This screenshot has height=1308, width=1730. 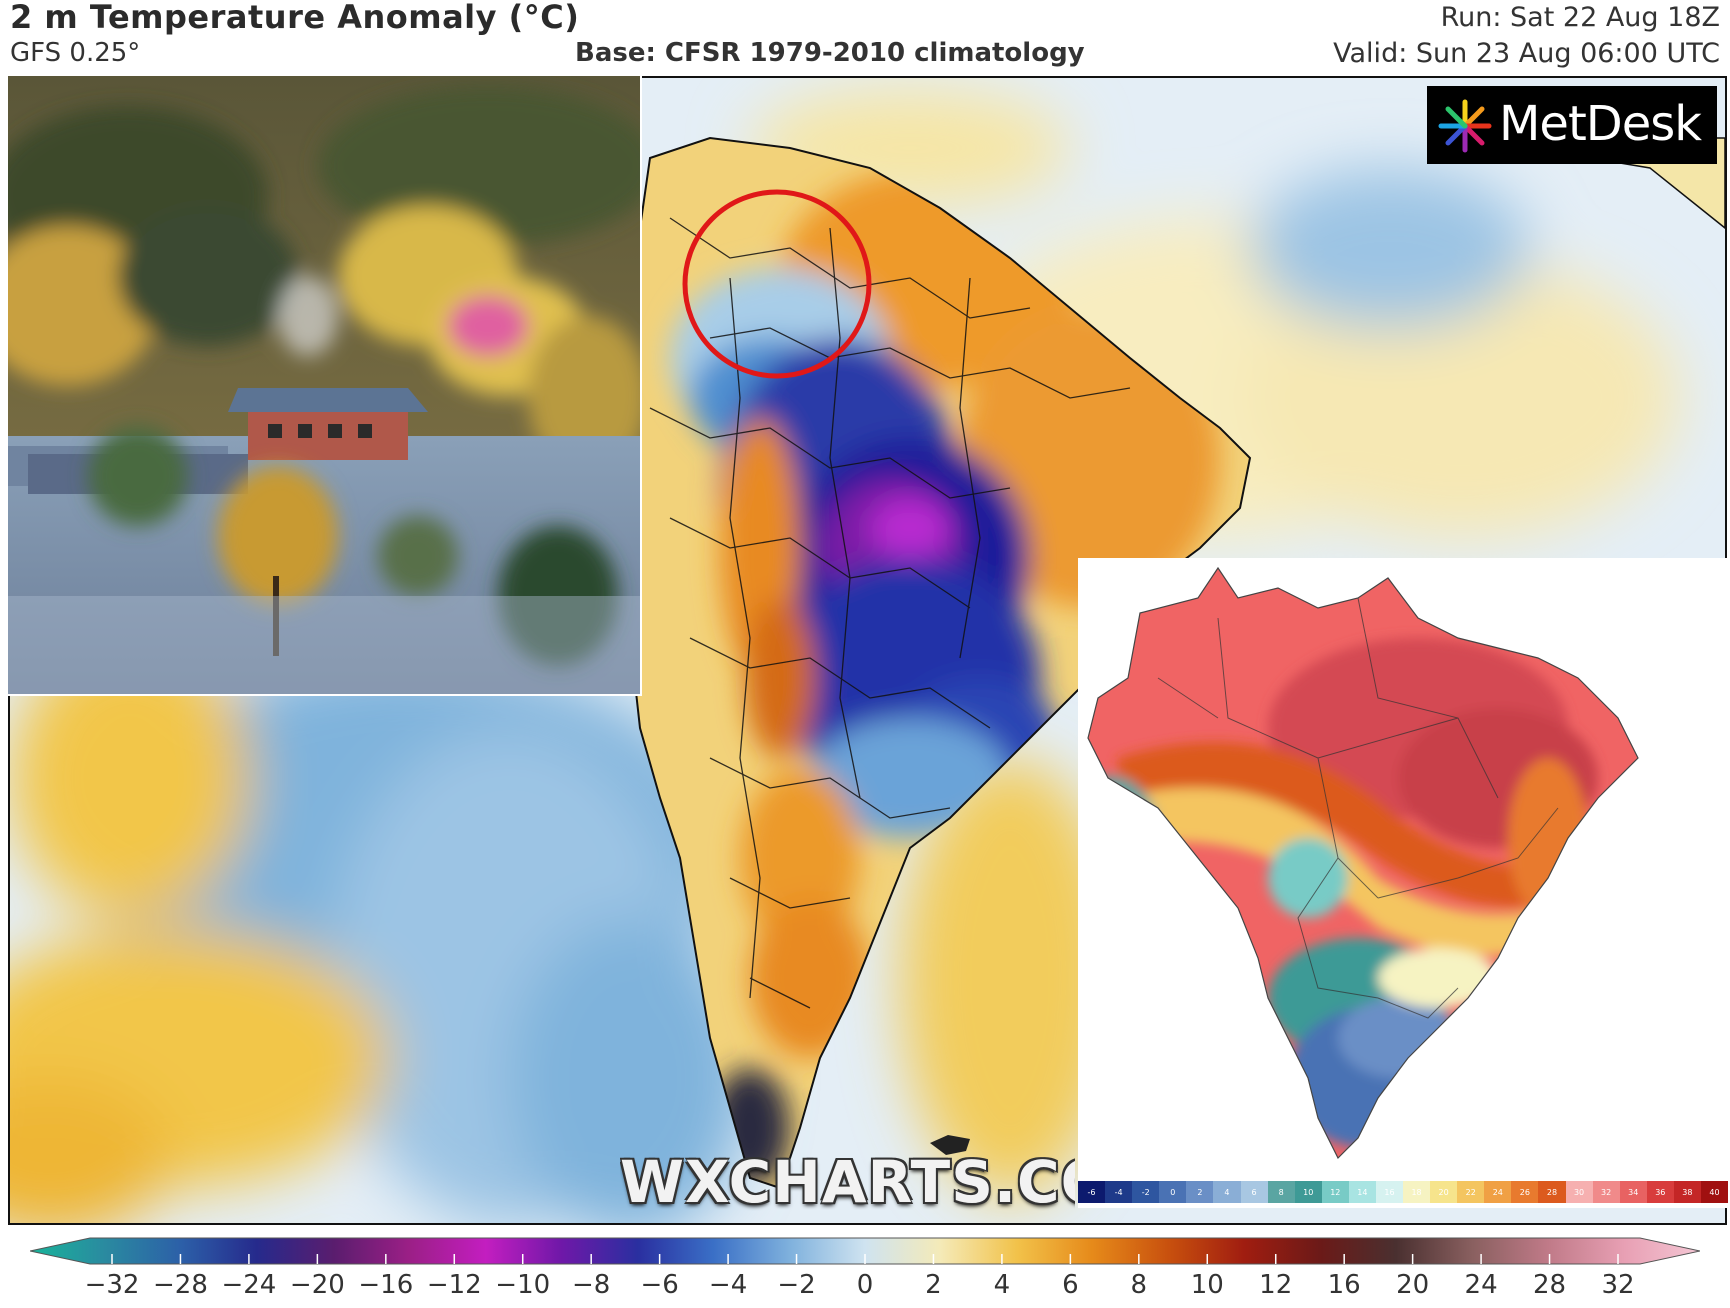 I want to click on colorbar-tick-label: 28, so click(x=1549, y=1285).